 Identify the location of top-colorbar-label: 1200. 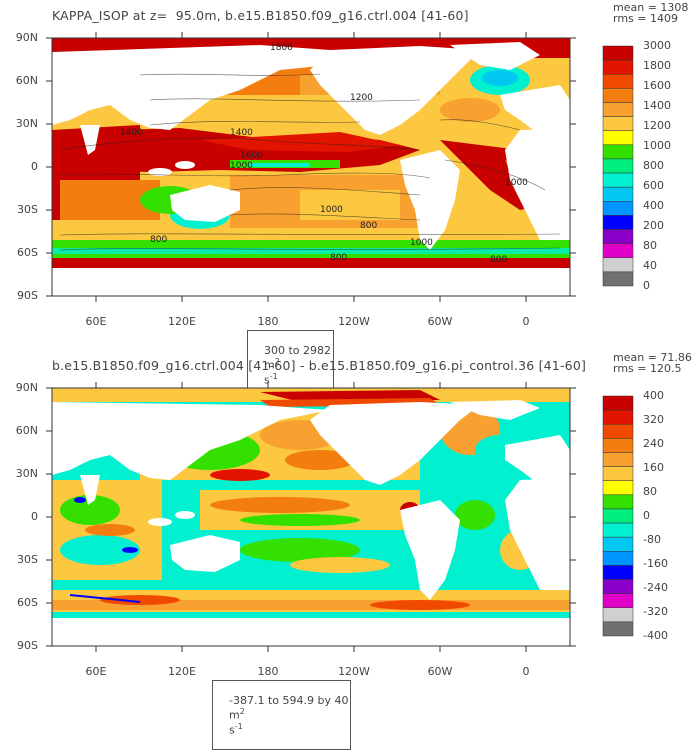
(657, 125).